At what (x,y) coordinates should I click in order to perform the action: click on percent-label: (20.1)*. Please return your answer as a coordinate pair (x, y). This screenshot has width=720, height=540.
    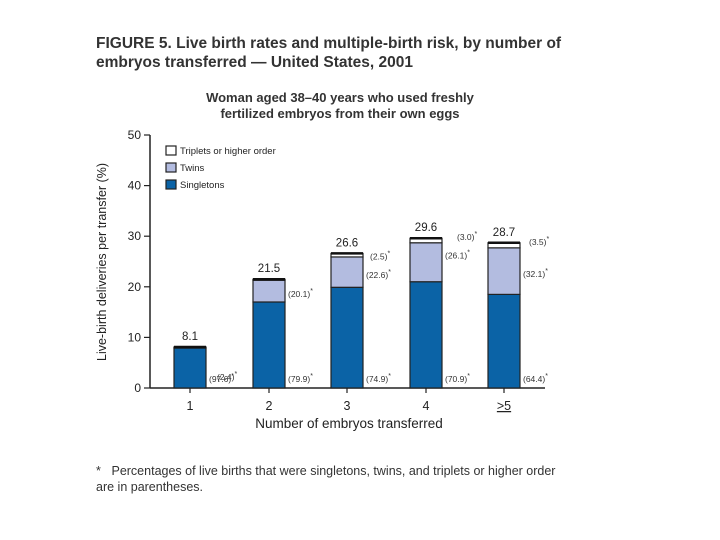
    Looking at the image, I should click on (300, 293).